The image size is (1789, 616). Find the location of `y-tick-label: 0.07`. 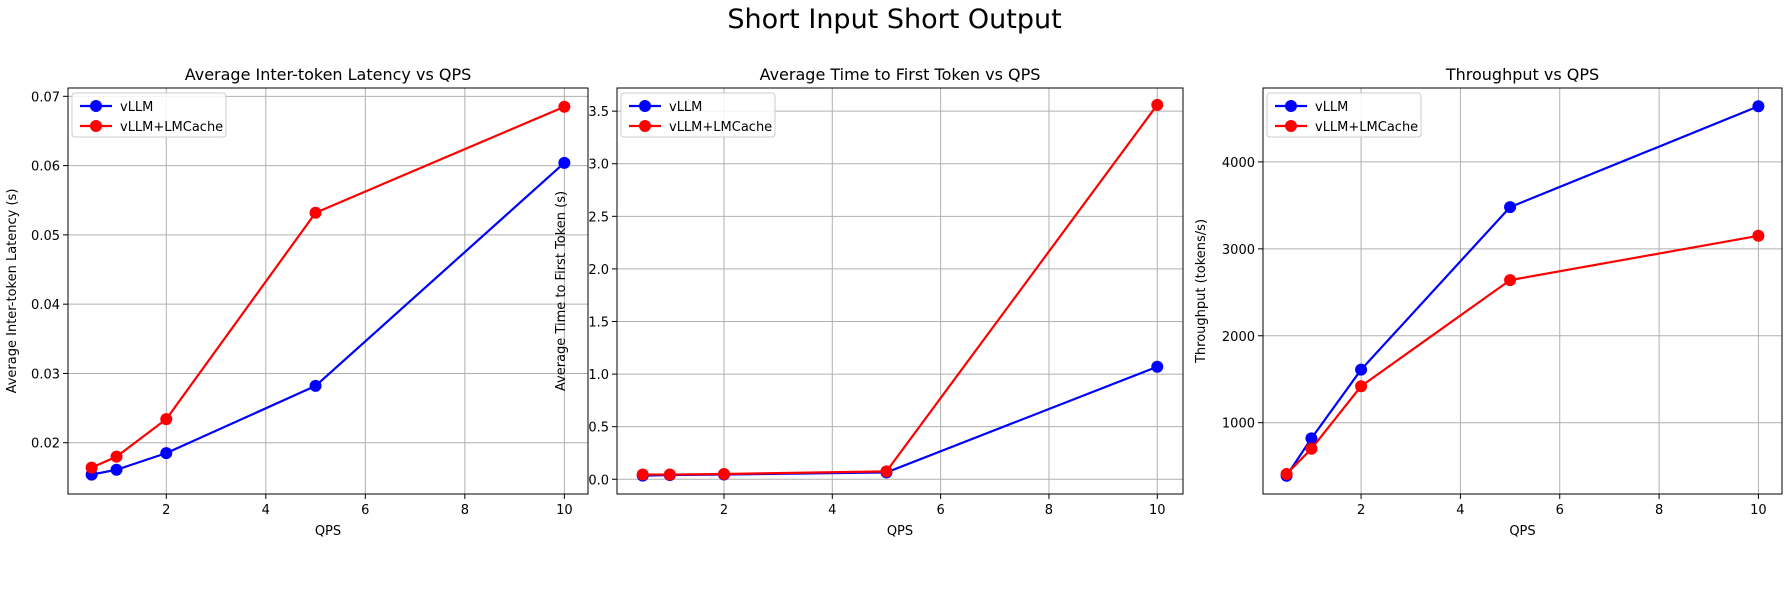

y-tick-label: 0.07 is located at coordinates (45, 97).